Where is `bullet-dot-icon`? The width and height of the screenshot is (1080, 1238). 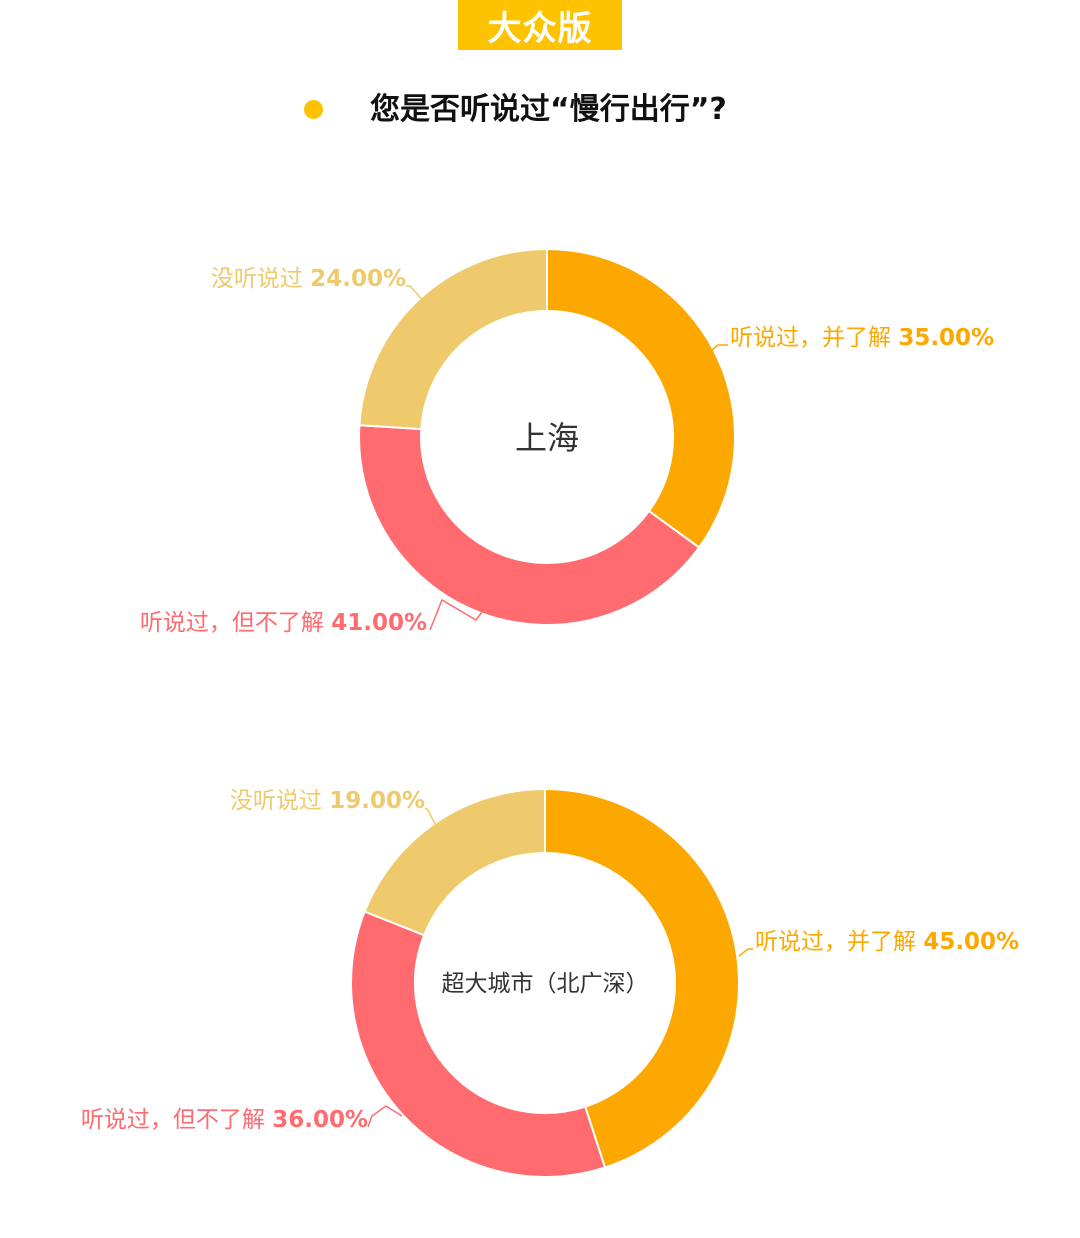
bullet-dot-icon is located at coordinates (313, 109).